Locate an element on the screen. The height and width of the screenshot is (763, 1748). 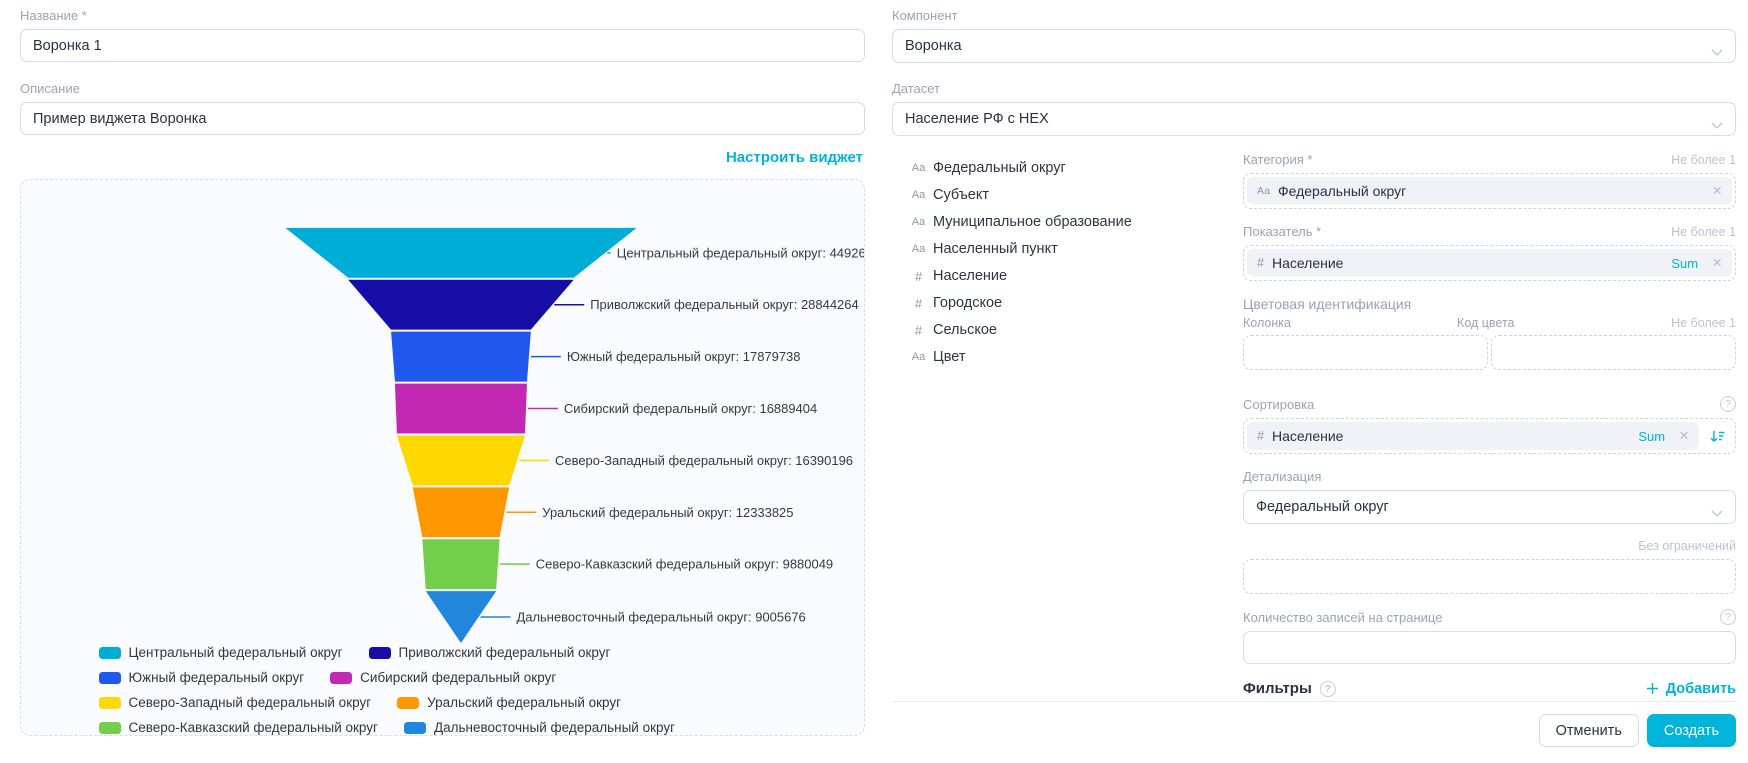
remove-sorting-icon: × is located at coordinates (1684, 435).